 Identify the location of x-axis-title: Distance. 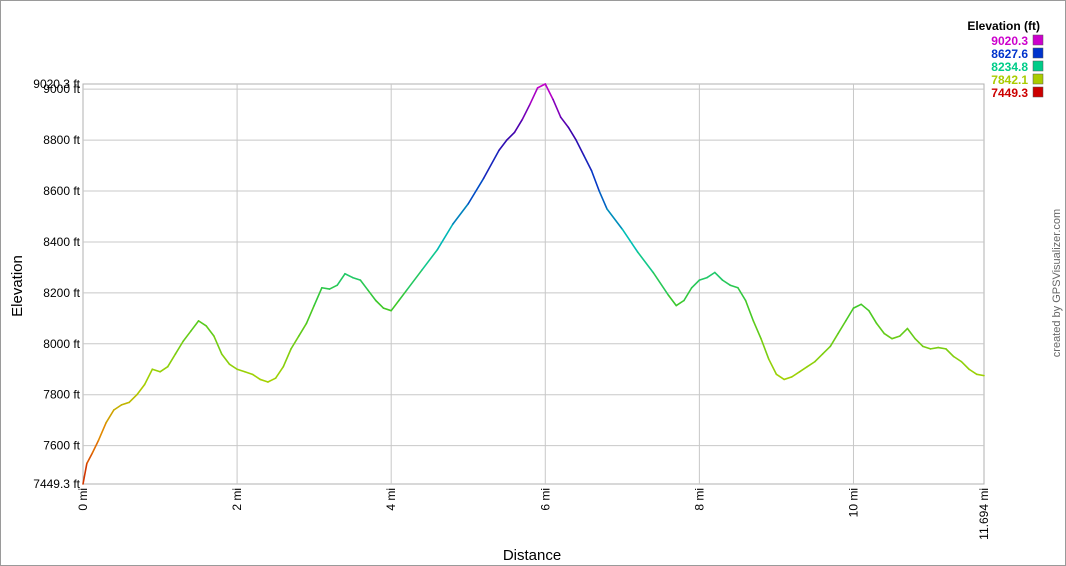
(532, 555).